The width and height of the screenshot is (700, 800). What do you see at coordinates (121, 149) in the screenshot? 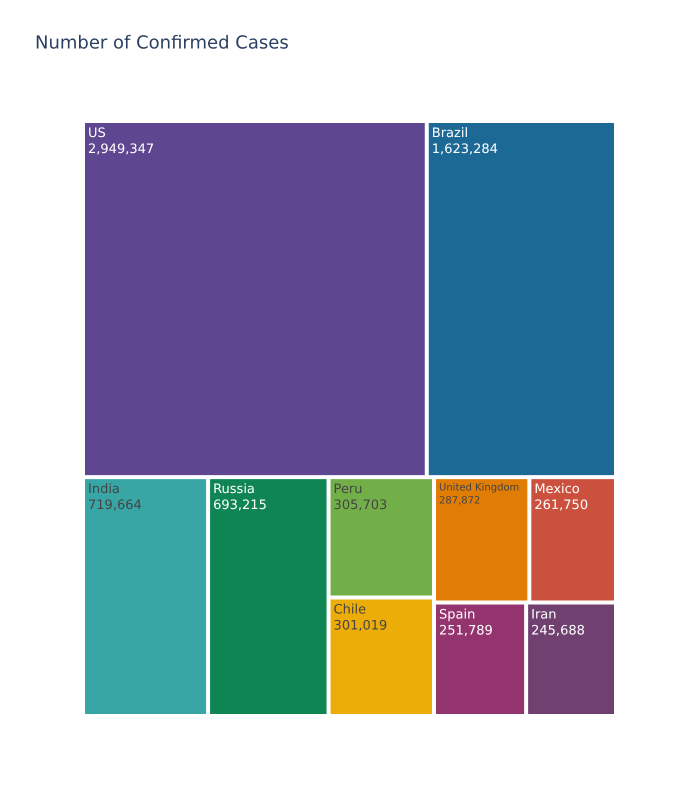
I see `data-label: 2,949,347` at bounding box center [121, 149].